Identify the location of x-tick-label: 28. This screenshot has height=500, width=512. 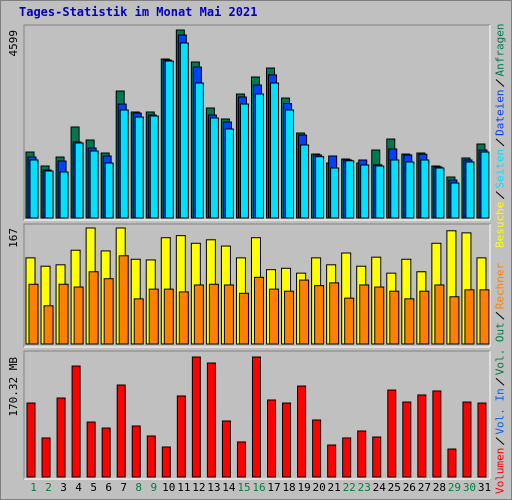
(439, 487).